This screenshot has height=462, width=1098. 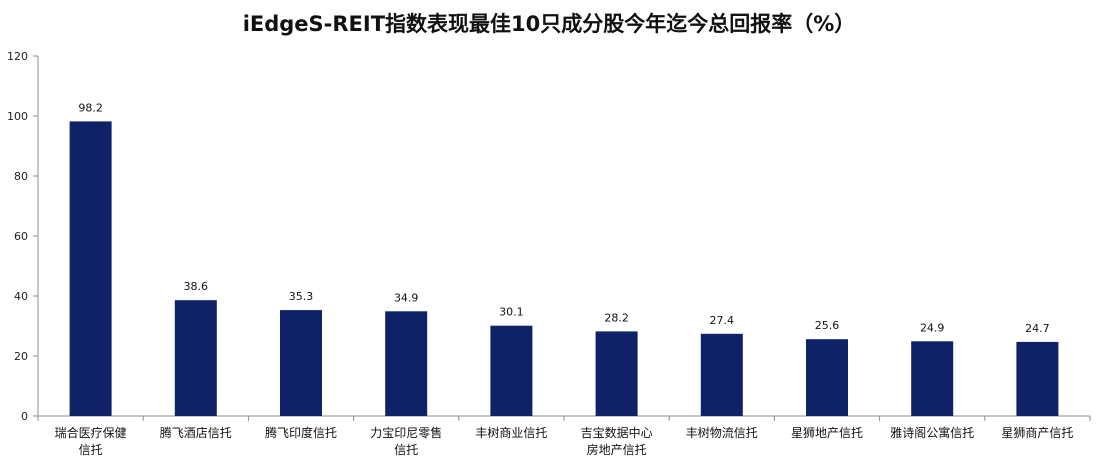 I want to click on data-label: 24.9, so click(x=932, y=327).